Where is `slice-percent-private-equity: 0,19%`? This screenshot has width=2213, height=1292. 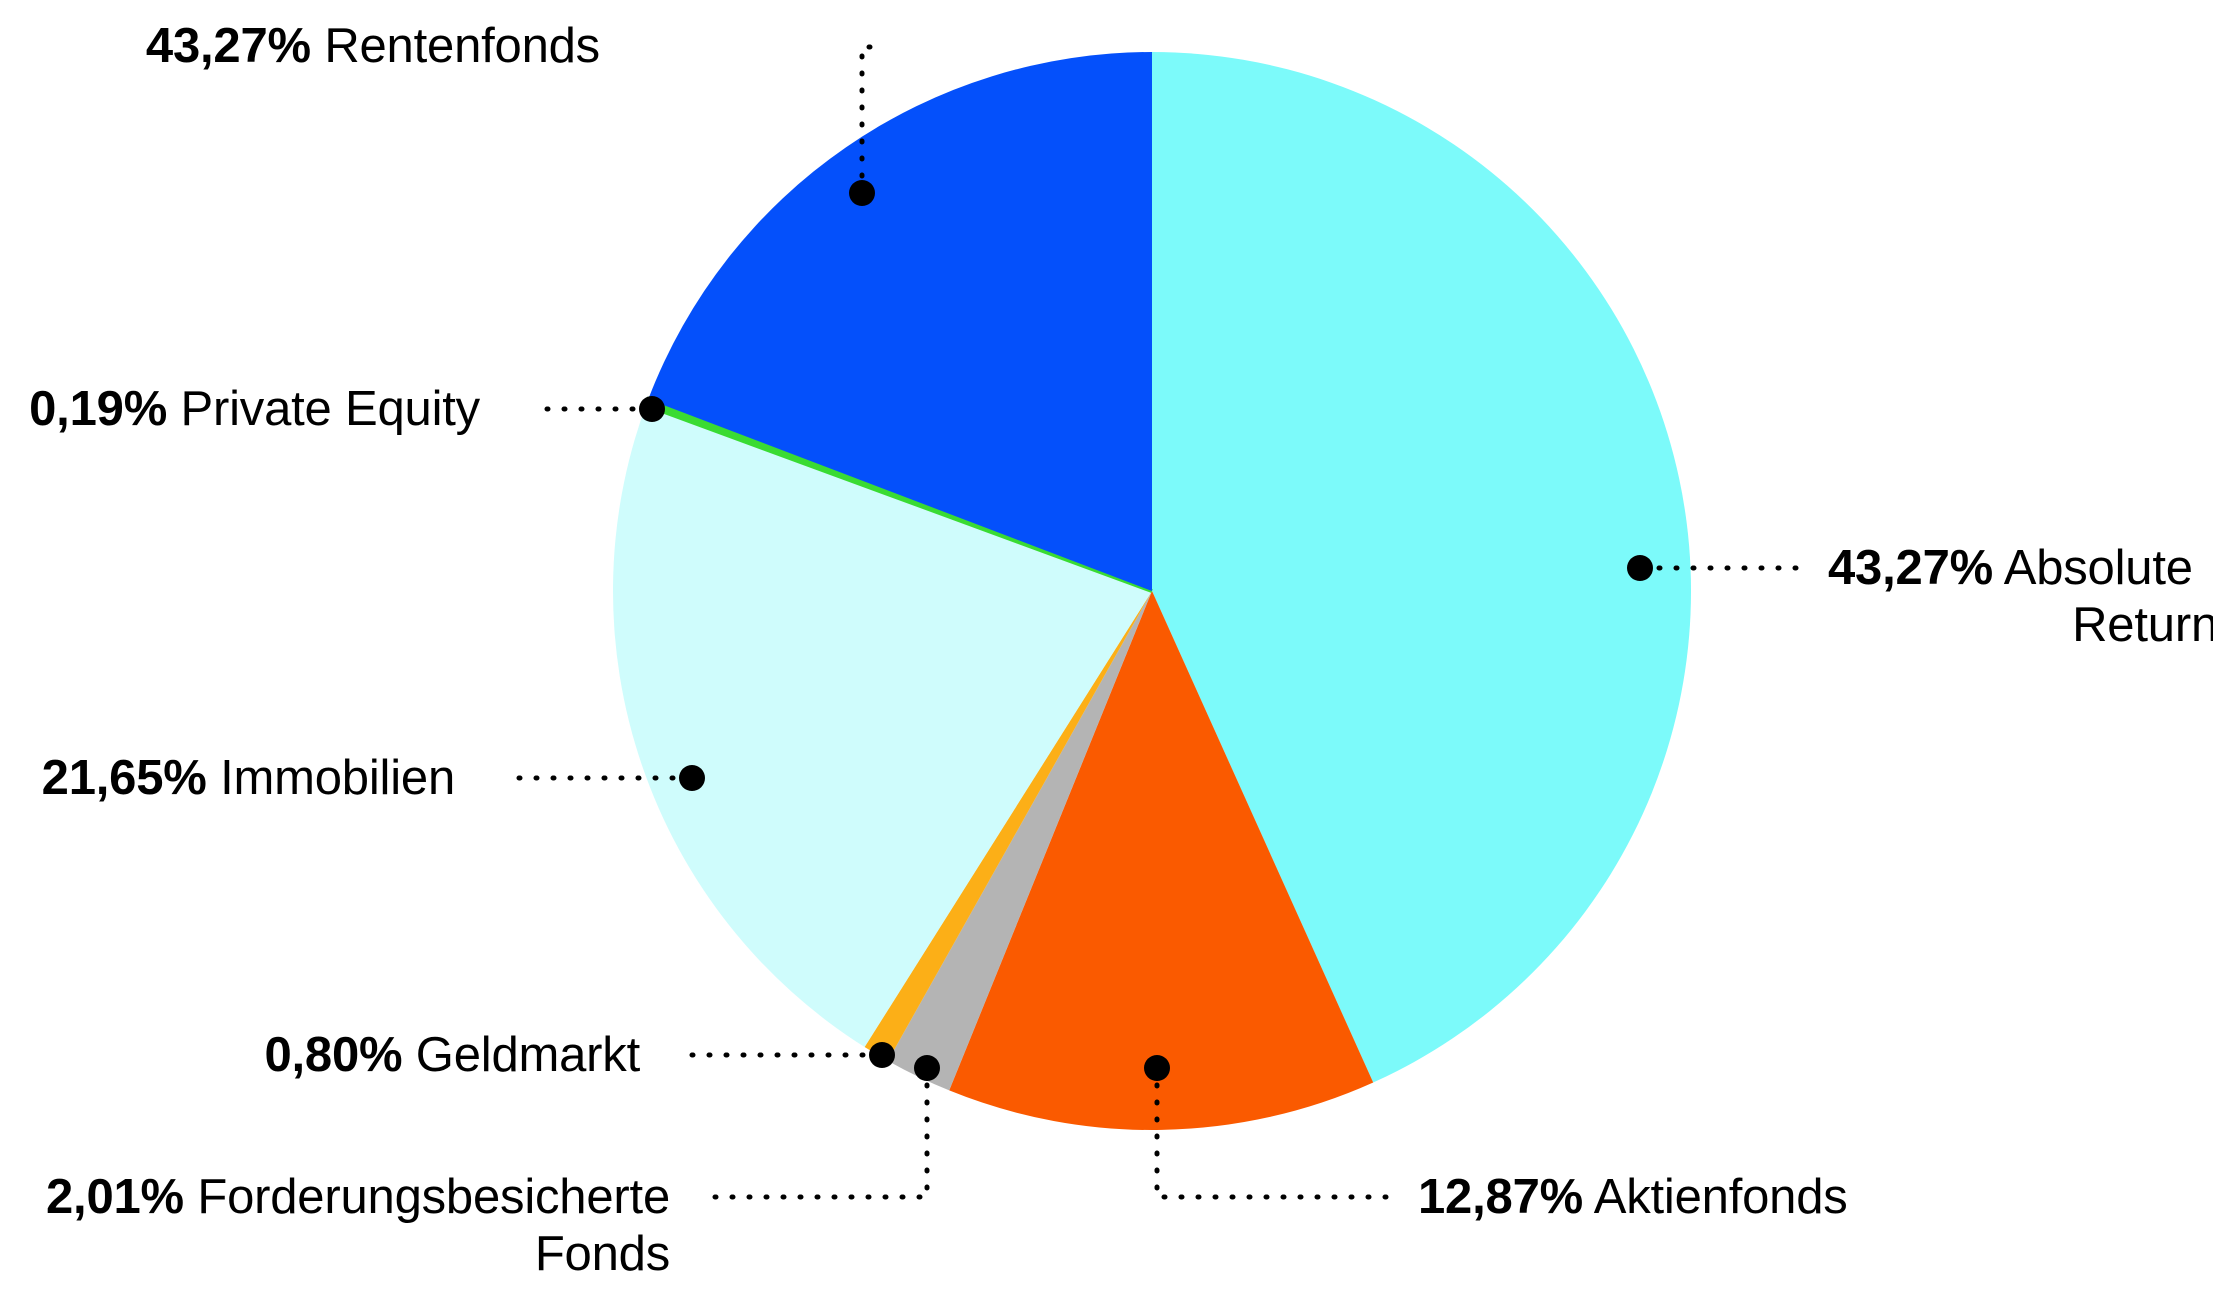
slice-percent-private-equity: 0,19% is located at coordinates (98, 409).